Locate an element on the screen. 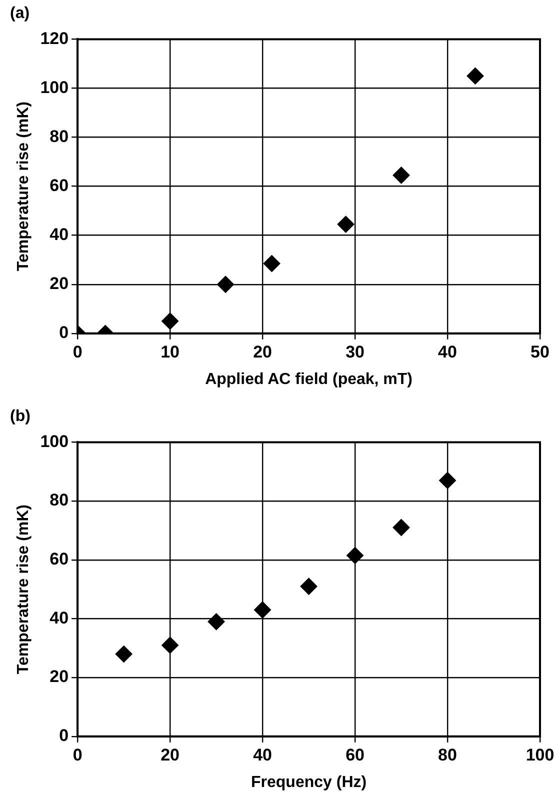  y-tick-label: 120 is located at coordinates (54, 38).